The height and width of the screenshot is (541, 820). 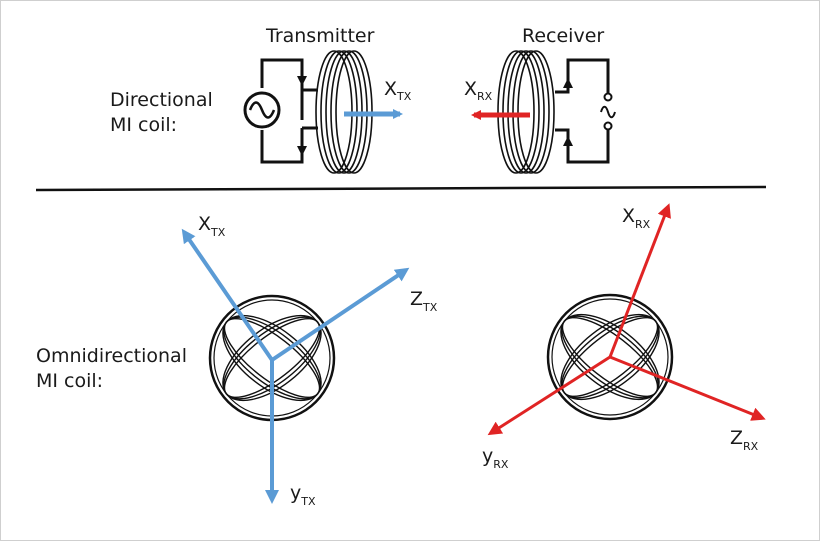 What do you see at coordinates (744, 440) in the screenshot?
I see `rx-z-axis-label: ZRX` at bounding box center [744, 440].